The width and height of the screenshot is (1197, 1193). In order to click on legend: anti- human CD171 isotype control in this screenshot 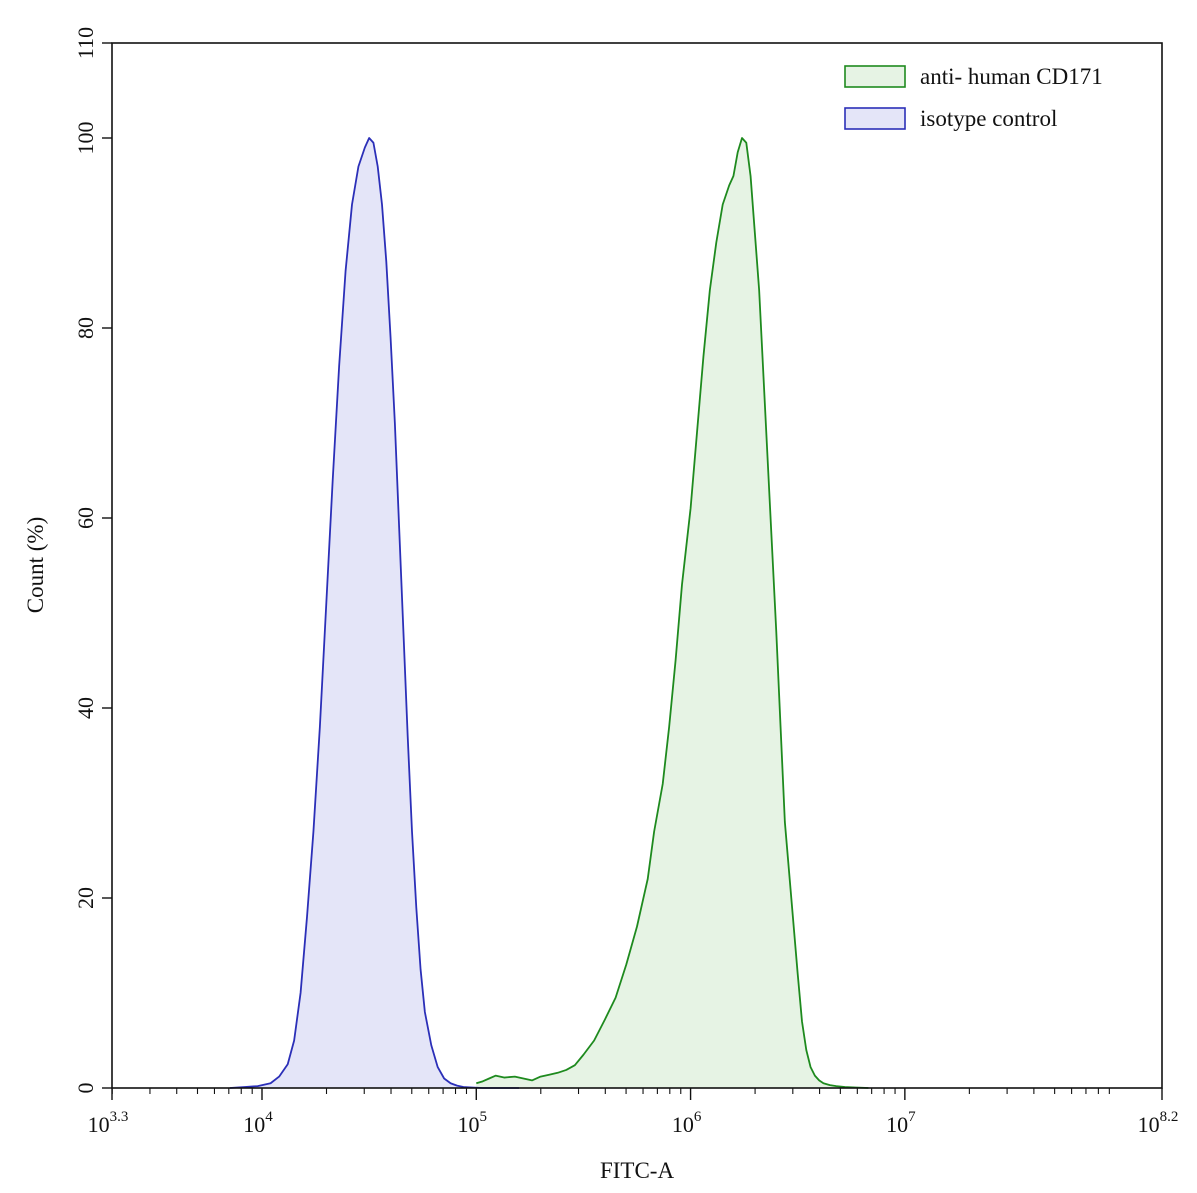, I will do `click(973, 97)`.